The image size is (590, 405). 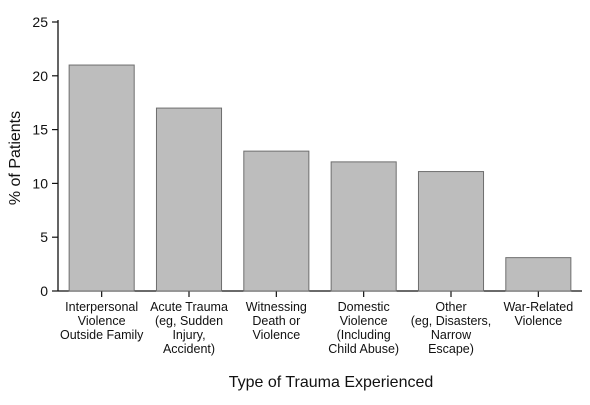 What do you see at coordinates (44, 237) in the screenshot?
I see `y-tick-label: 5` at bounding box center [44, 237].